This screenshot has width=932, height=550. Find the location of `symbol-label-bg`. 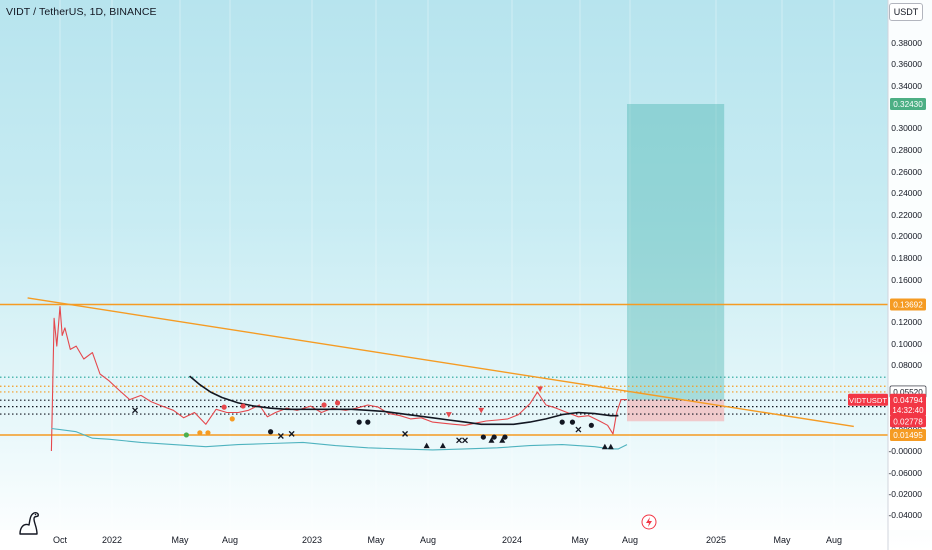

symbol-label-bg is located at coordinates (868, 399).